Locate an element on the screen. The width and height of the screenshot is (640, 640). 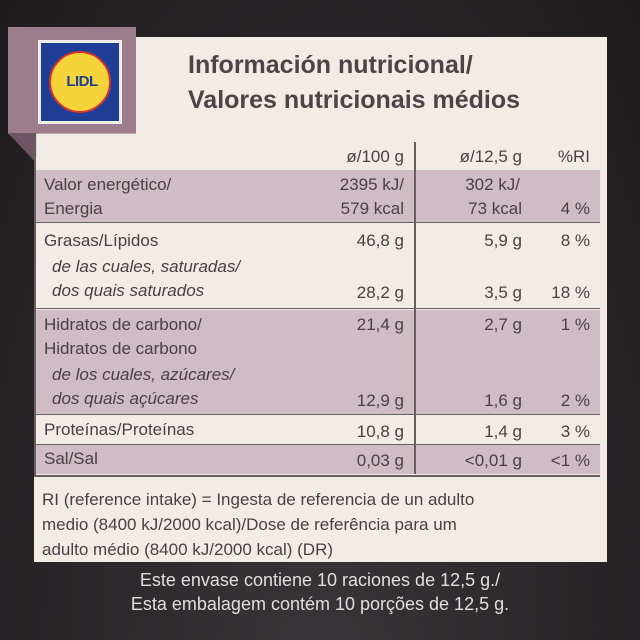
row-label: Sal/Sal is located at coordinates (71, 458).